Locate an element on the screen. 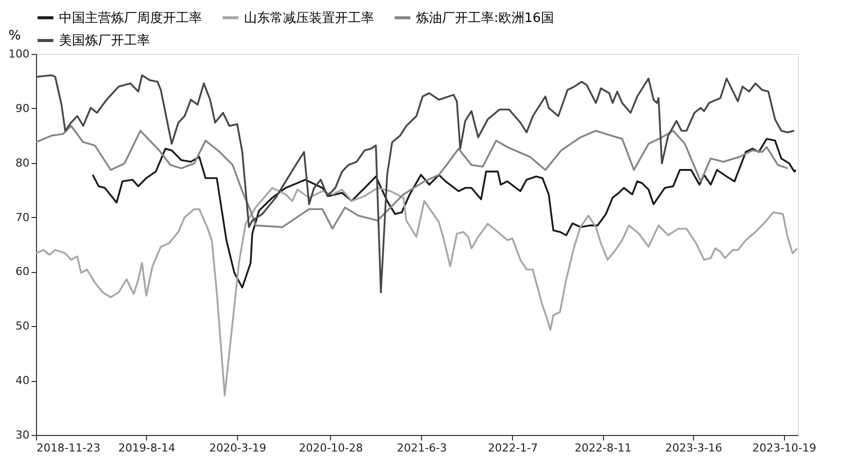 This screenshot has height=459, width=845. y-tick-label: 100 is located at coordinates (19, 54).